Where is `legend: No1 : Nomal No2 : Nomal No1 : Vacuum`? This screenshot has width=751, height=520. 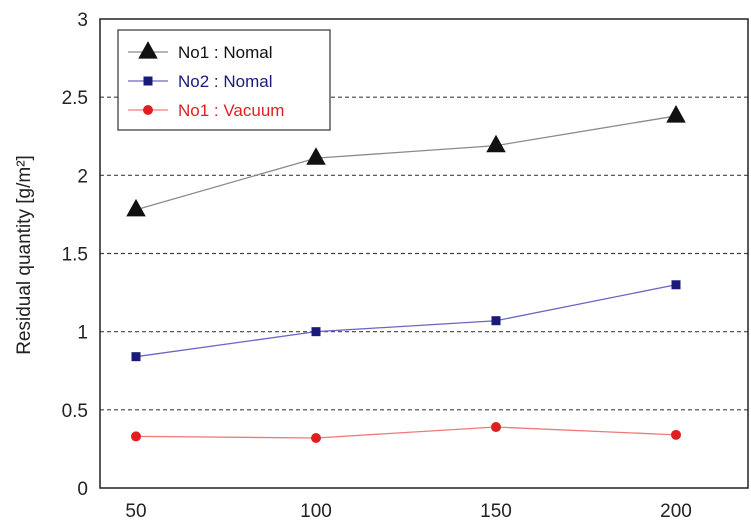
legend: No1 : Nomal No2 : Nomal No1 : Vacuum is located at coordinates (224, 80).